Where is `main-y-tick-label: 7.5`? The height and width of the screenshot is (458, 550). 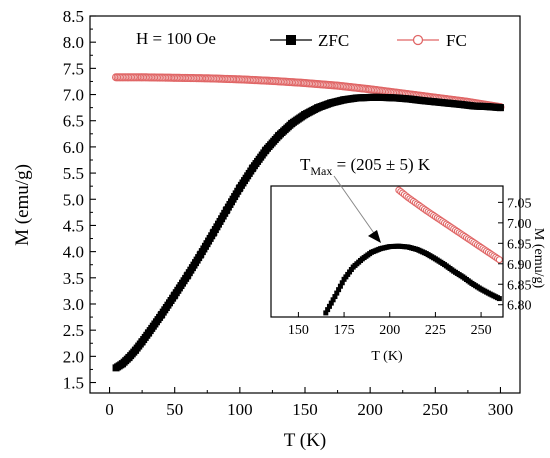
main-y-tick-label: 7.5 is located at coordinates (73, 68).